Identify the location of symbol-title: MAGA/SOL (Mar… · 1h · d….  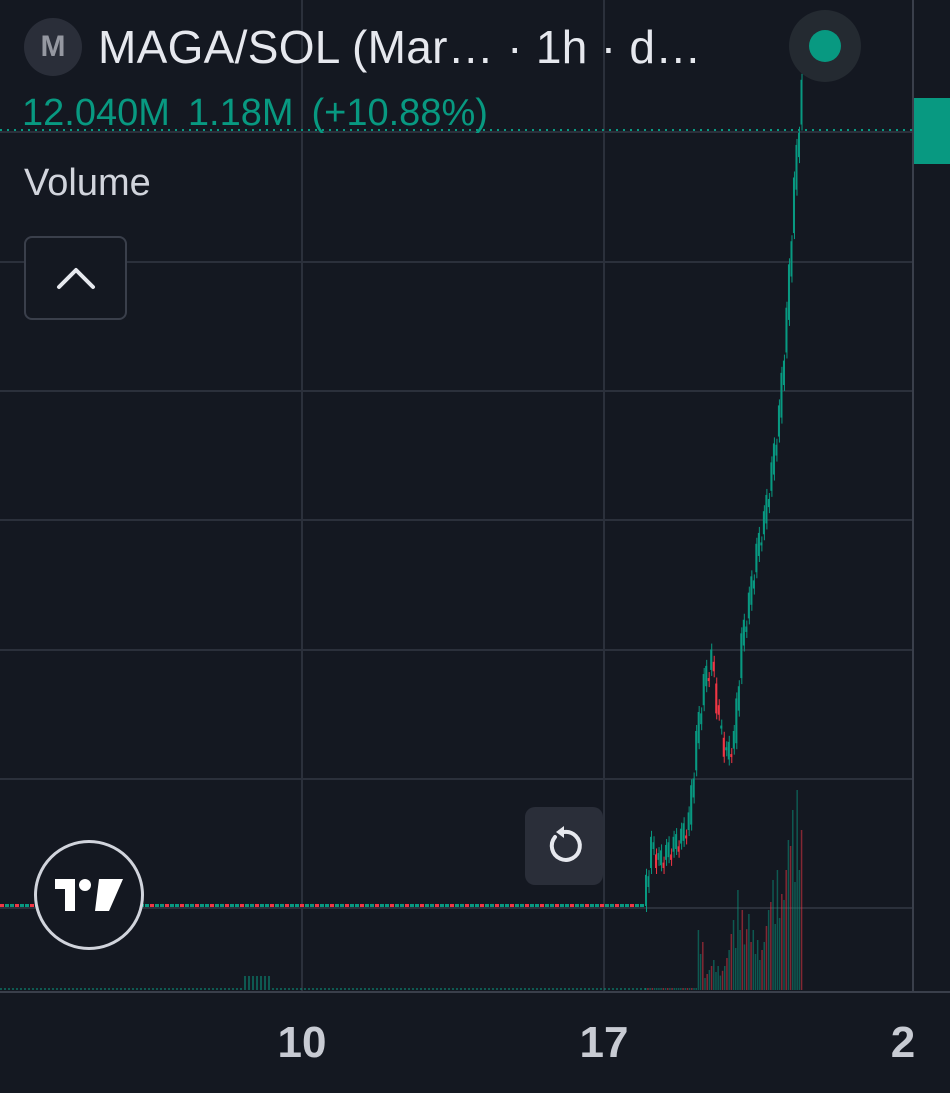
(400, 47).